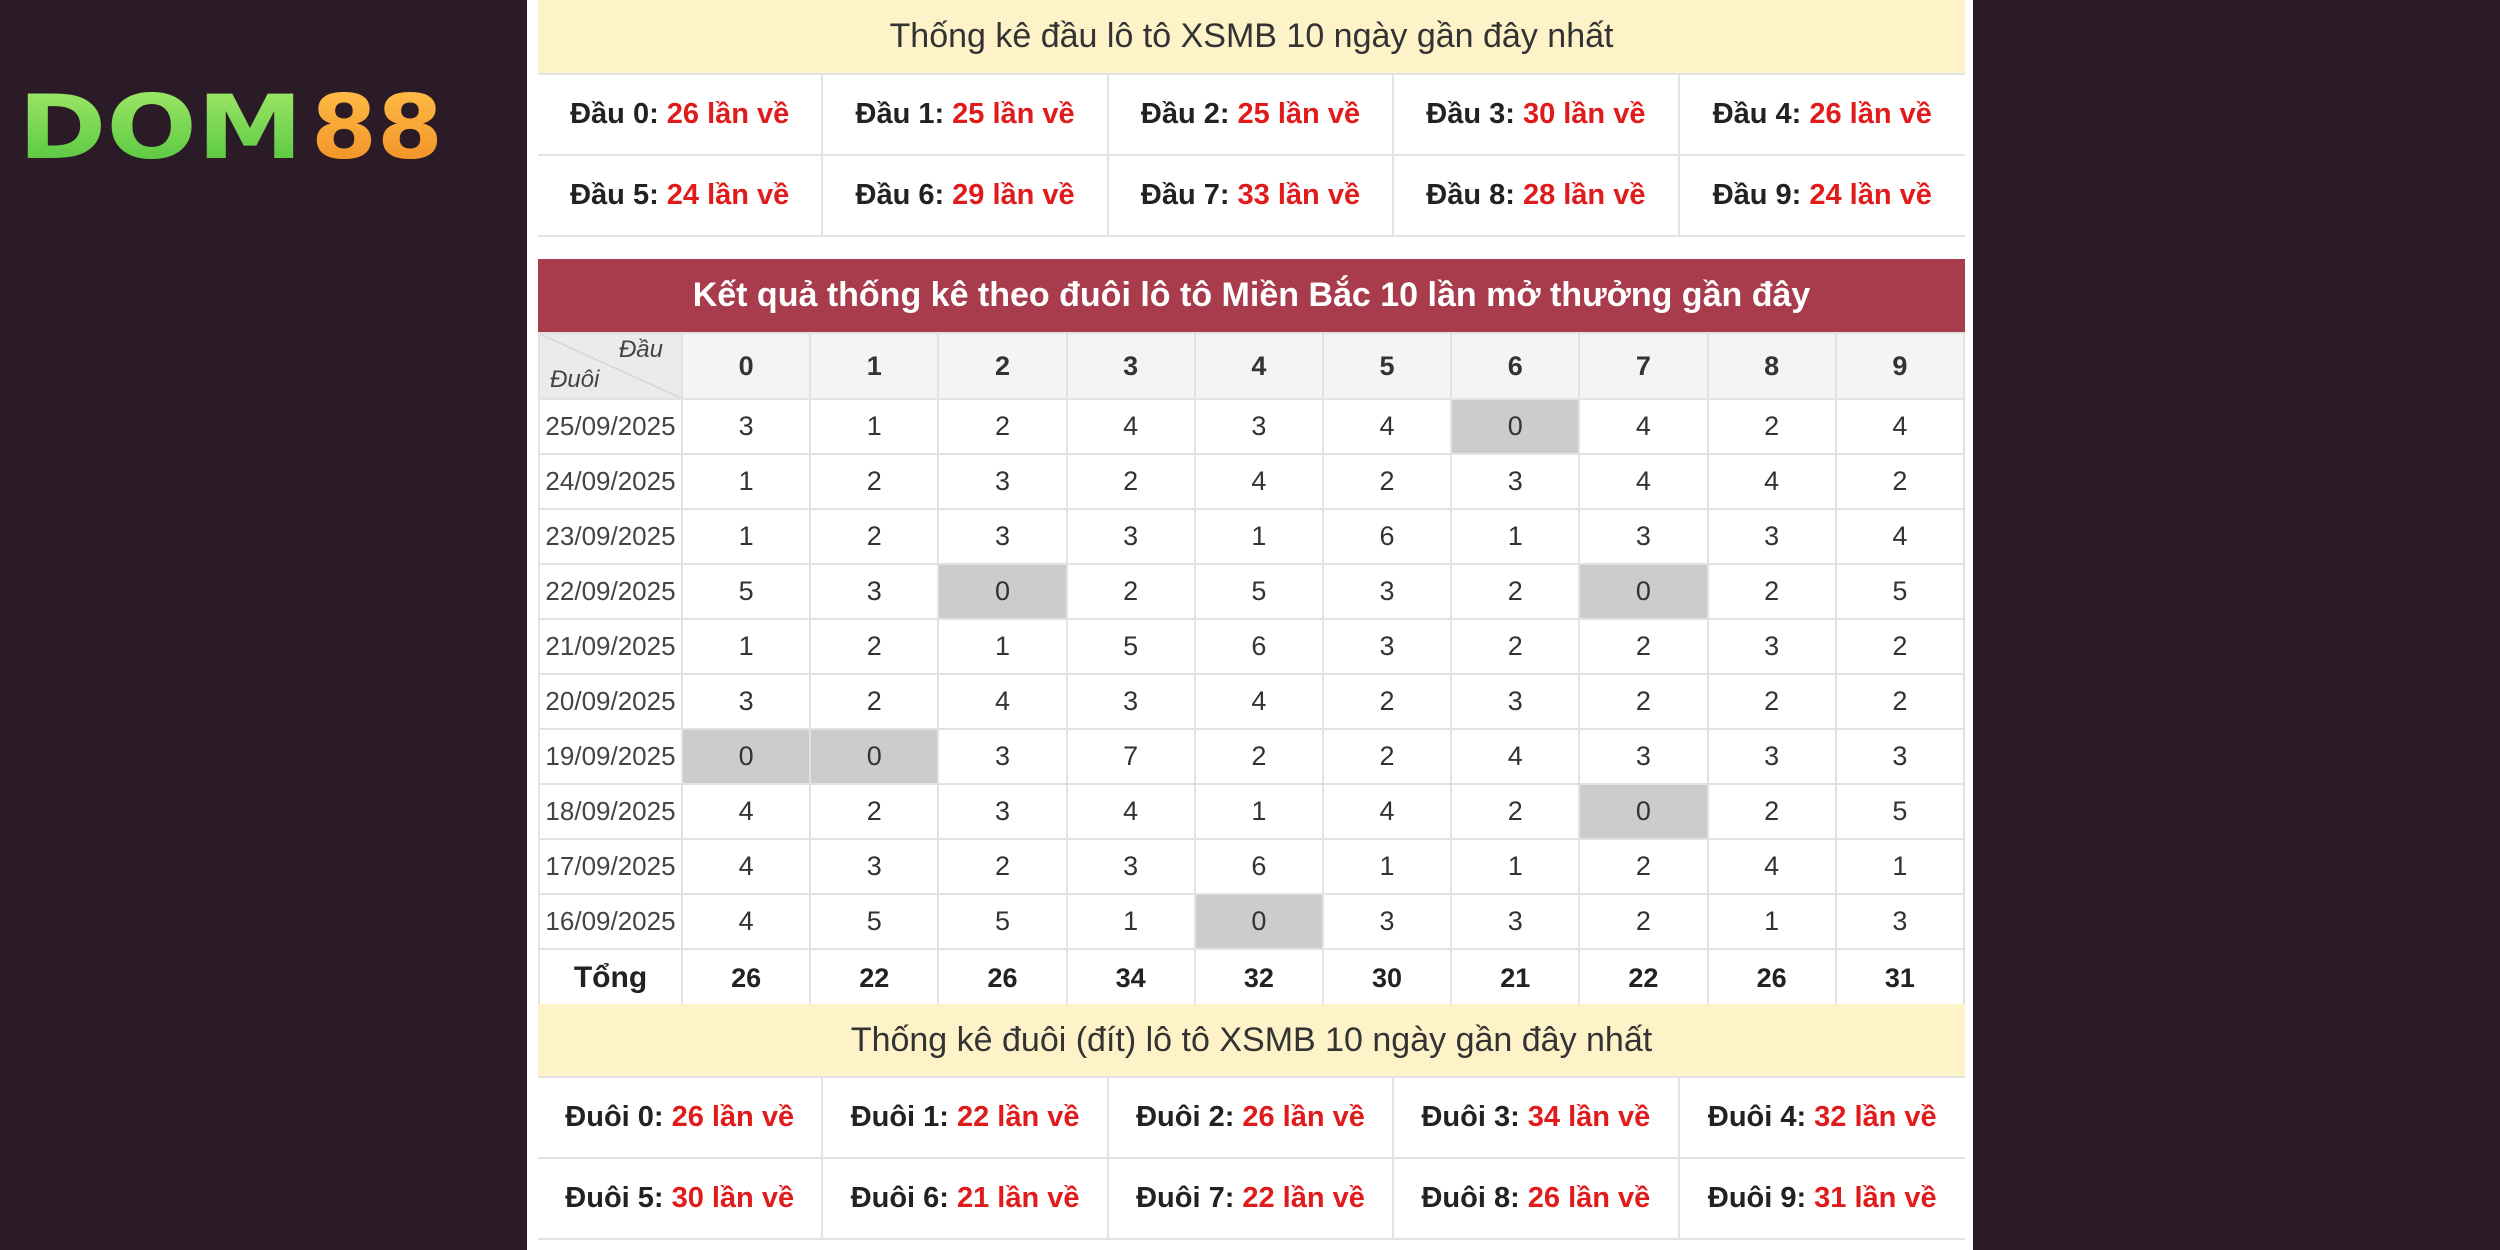 The width and height of the screenshot is (2500, 1250). What do you see at coordinates (610, 978) in the screenshot?
I see `total-label: Tổng` at bounding box center [610, 978].